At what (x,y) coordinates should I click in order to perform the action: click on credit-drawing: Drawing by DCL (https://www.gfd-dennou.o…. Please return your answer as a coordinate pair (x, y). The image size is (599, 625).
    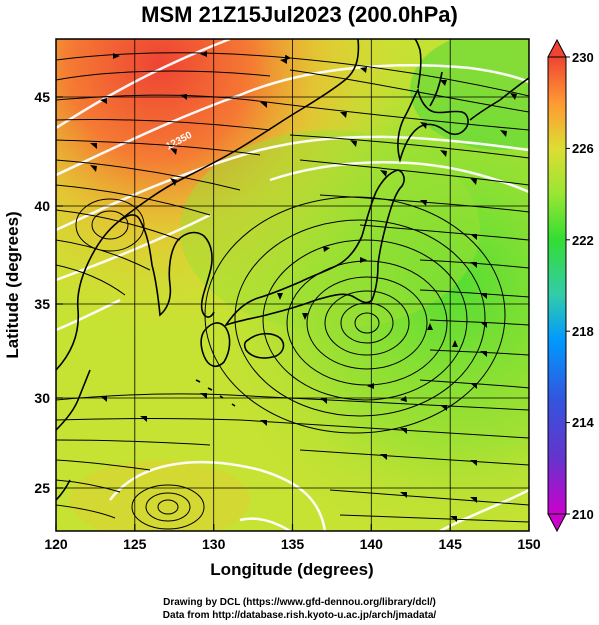
    Looking at the image, I should click on (299, 602).